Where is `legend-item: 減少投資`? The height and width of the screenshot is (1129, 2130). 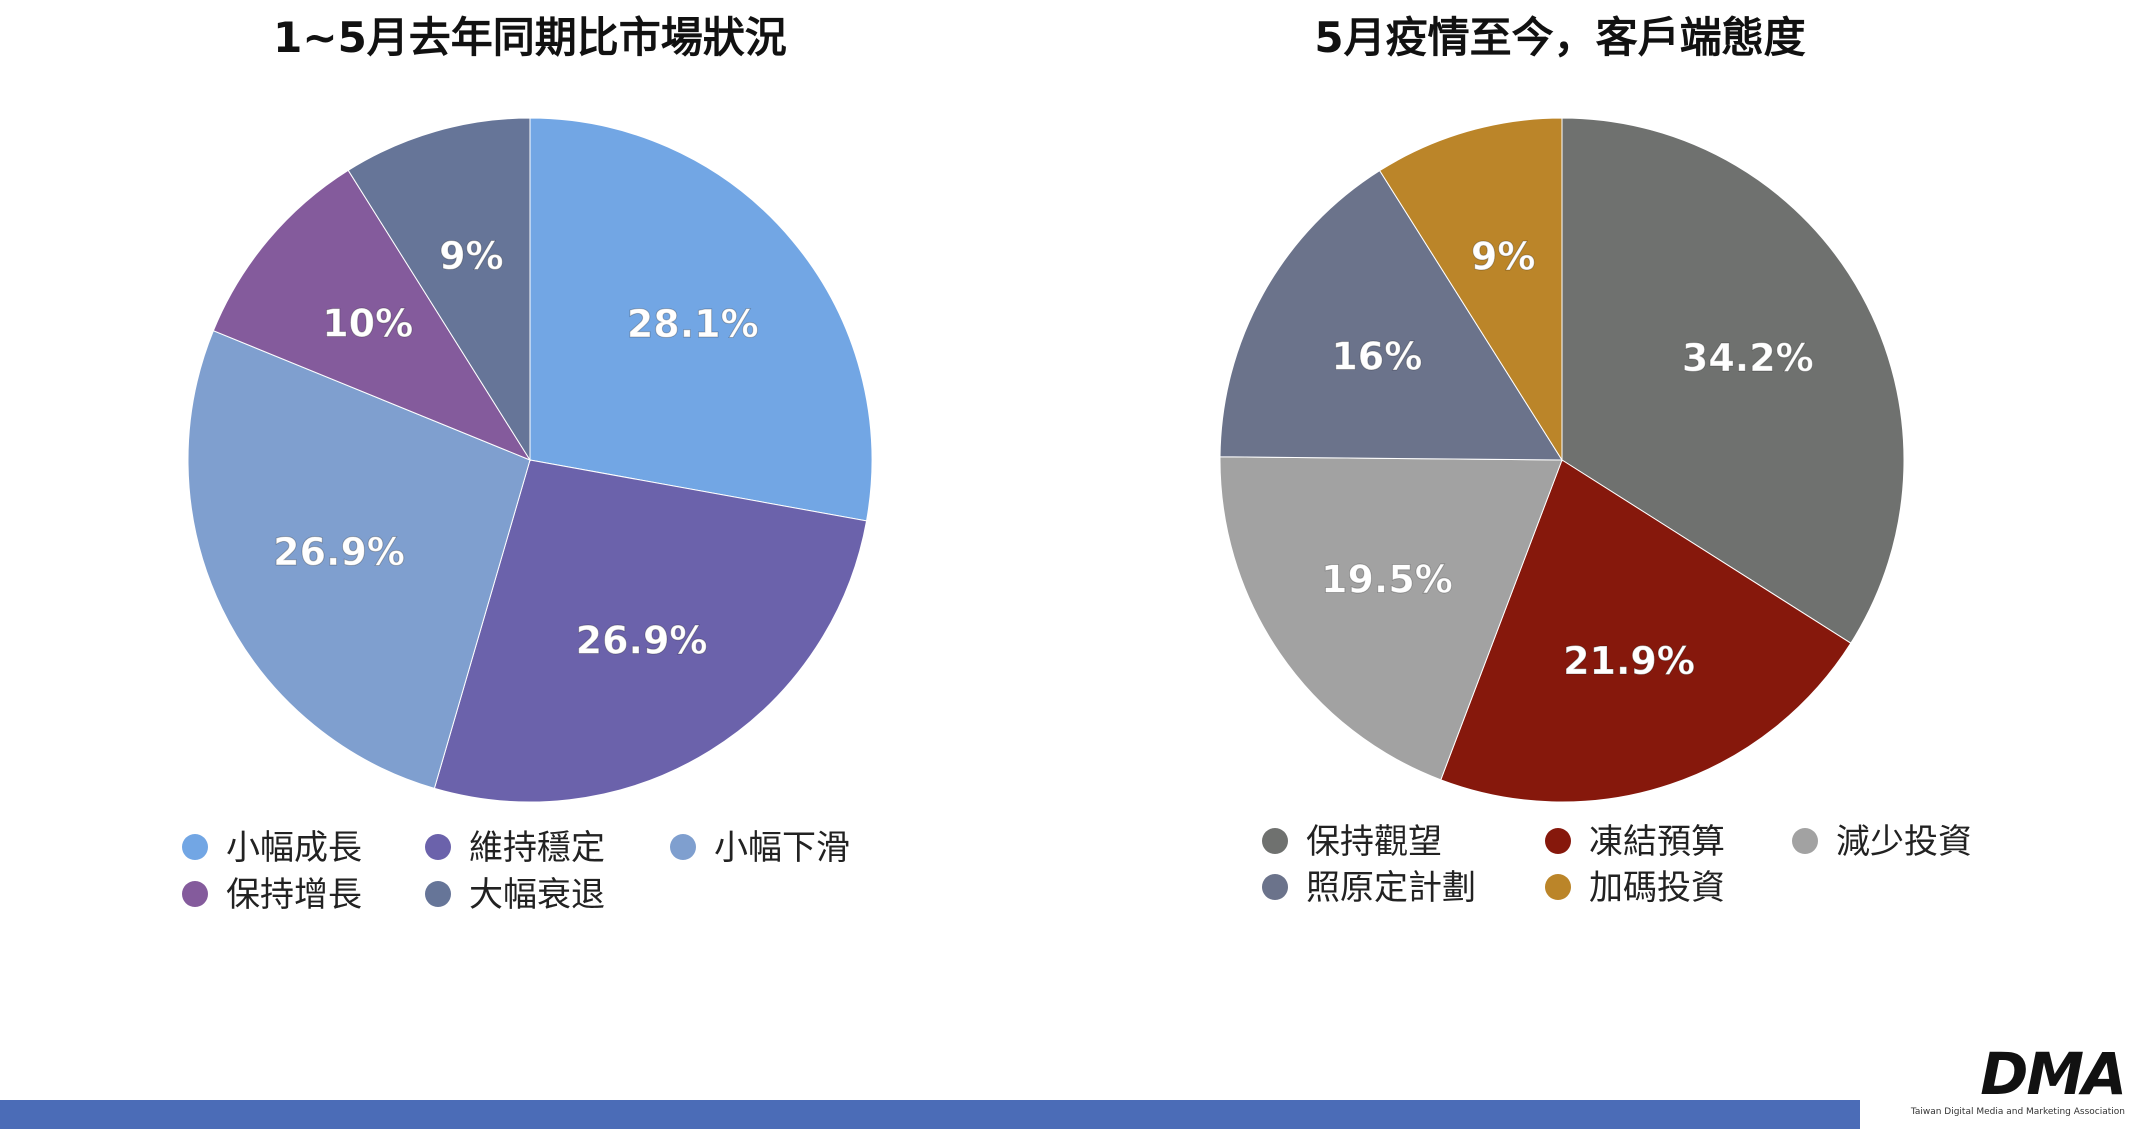
legend-item: 減少投資 is located at coordinates (1882, 842).